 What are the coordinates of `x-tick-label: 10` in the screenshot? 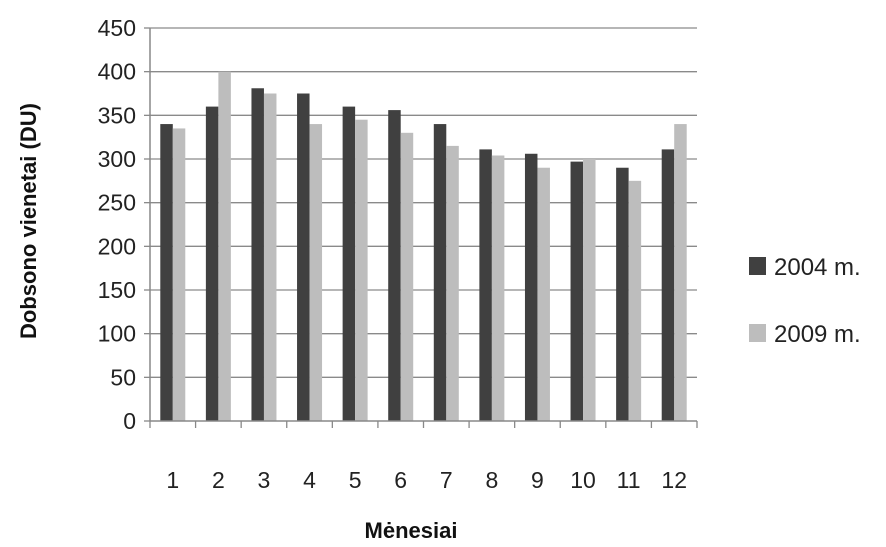 It's located at (583, 480).